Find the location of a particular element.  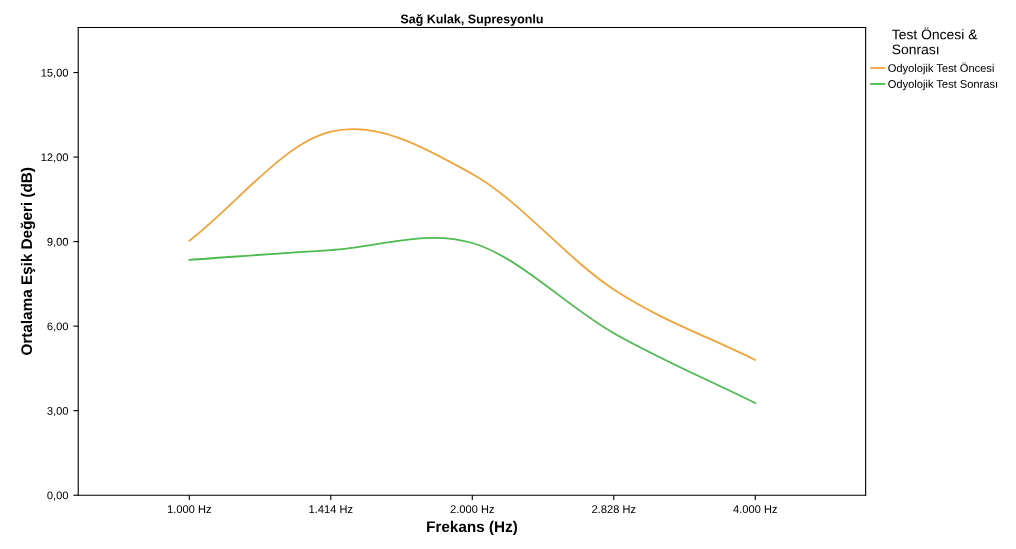

chart-title: Sağ Kulak, Supresyonlu is located at coordinates (471, 20).